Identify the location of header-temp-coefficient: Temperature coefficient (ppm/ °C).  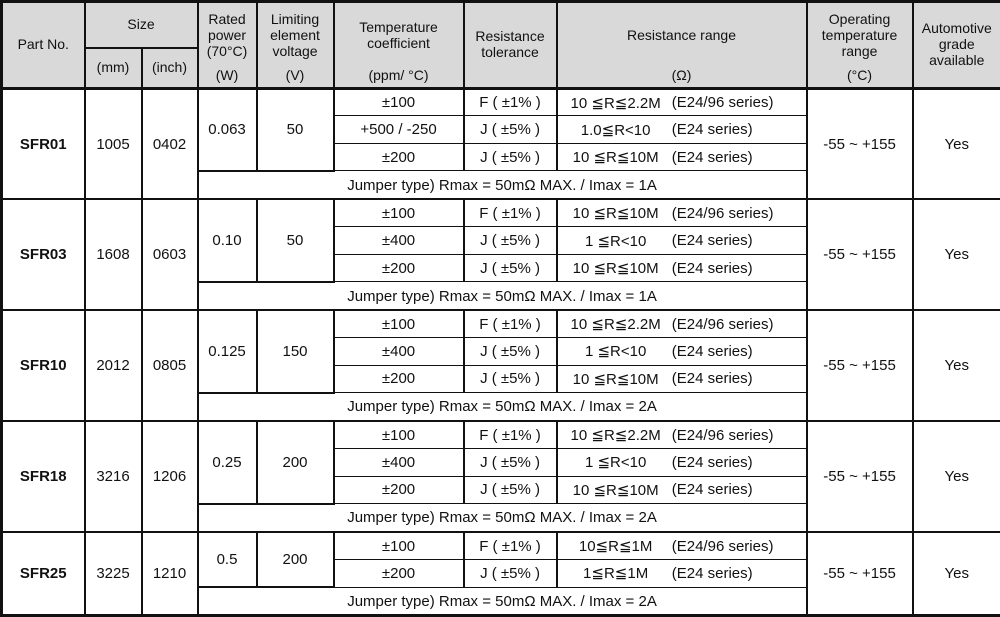
(398, 45).